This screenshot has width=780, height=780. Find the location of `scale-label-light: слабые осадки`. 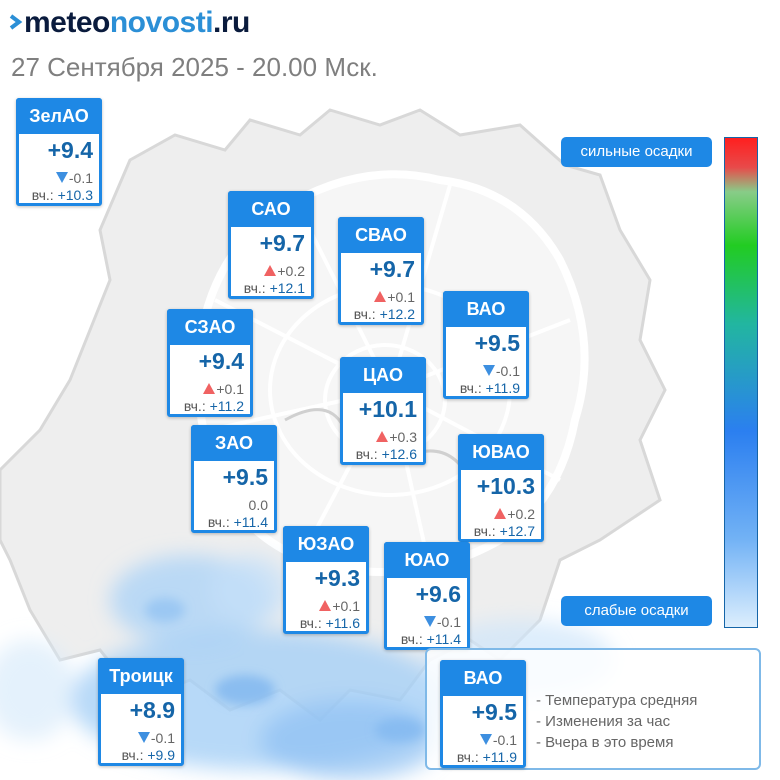

scale-label-light: слабые осадки is located at coordinates (636, 611).